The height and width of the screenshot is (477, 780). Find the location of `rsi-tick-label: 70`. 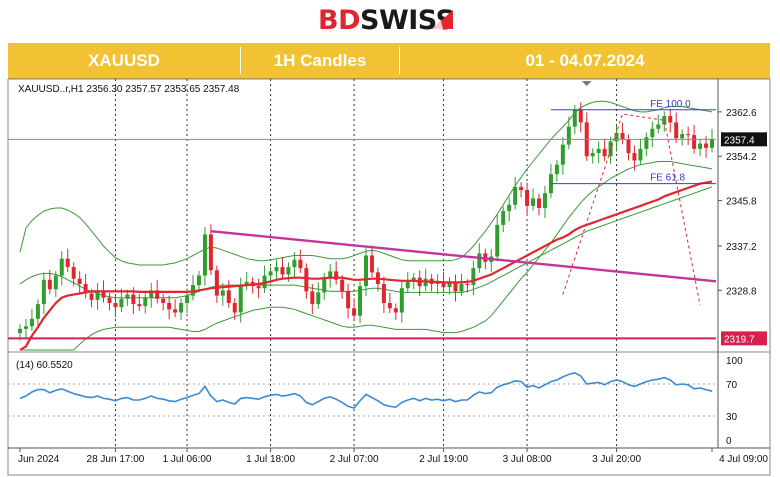

rsi-tick-label: 70 is located at coordinates (732, 385).